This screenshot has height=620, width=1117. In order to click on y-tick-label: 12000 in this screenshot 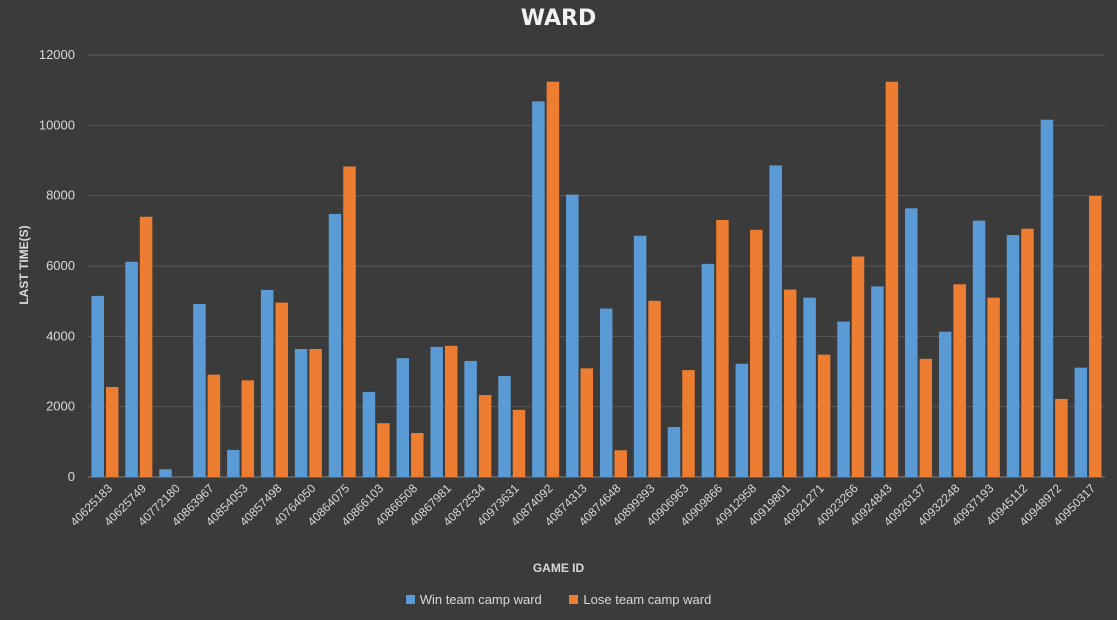, I will do `click(57, 54)`.